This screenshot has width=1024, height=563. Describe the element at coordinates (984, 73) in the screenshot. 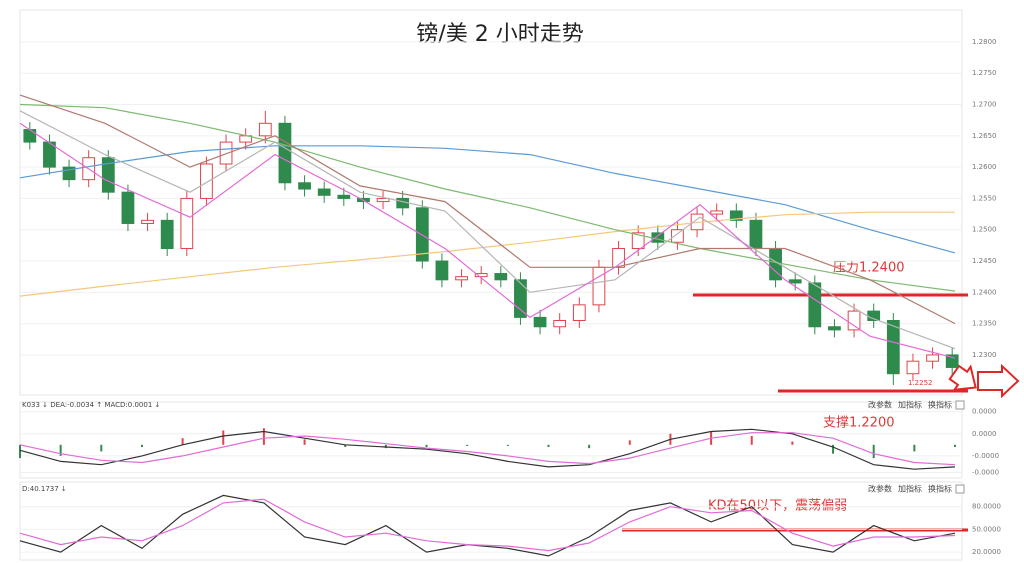

I see `y-tick-label: 1.2750` at that location.